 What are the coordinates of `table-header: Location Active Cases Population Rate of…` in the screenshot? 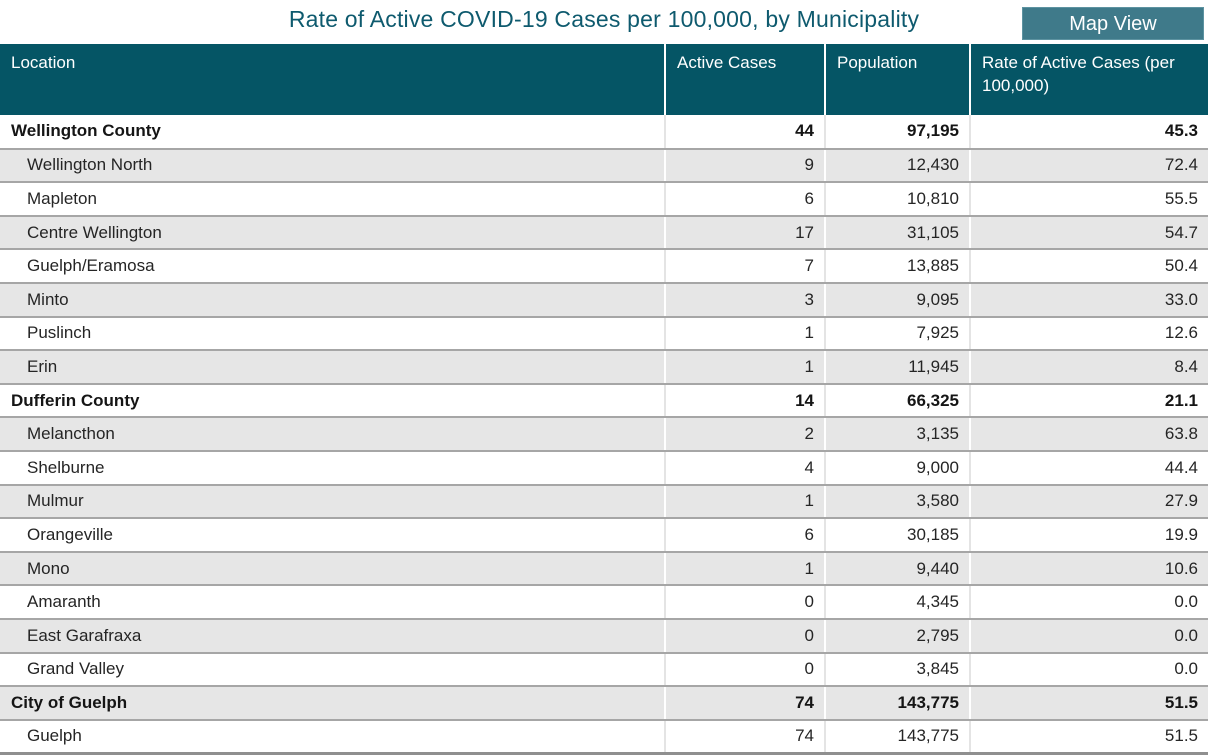 It's located at (604, 79).